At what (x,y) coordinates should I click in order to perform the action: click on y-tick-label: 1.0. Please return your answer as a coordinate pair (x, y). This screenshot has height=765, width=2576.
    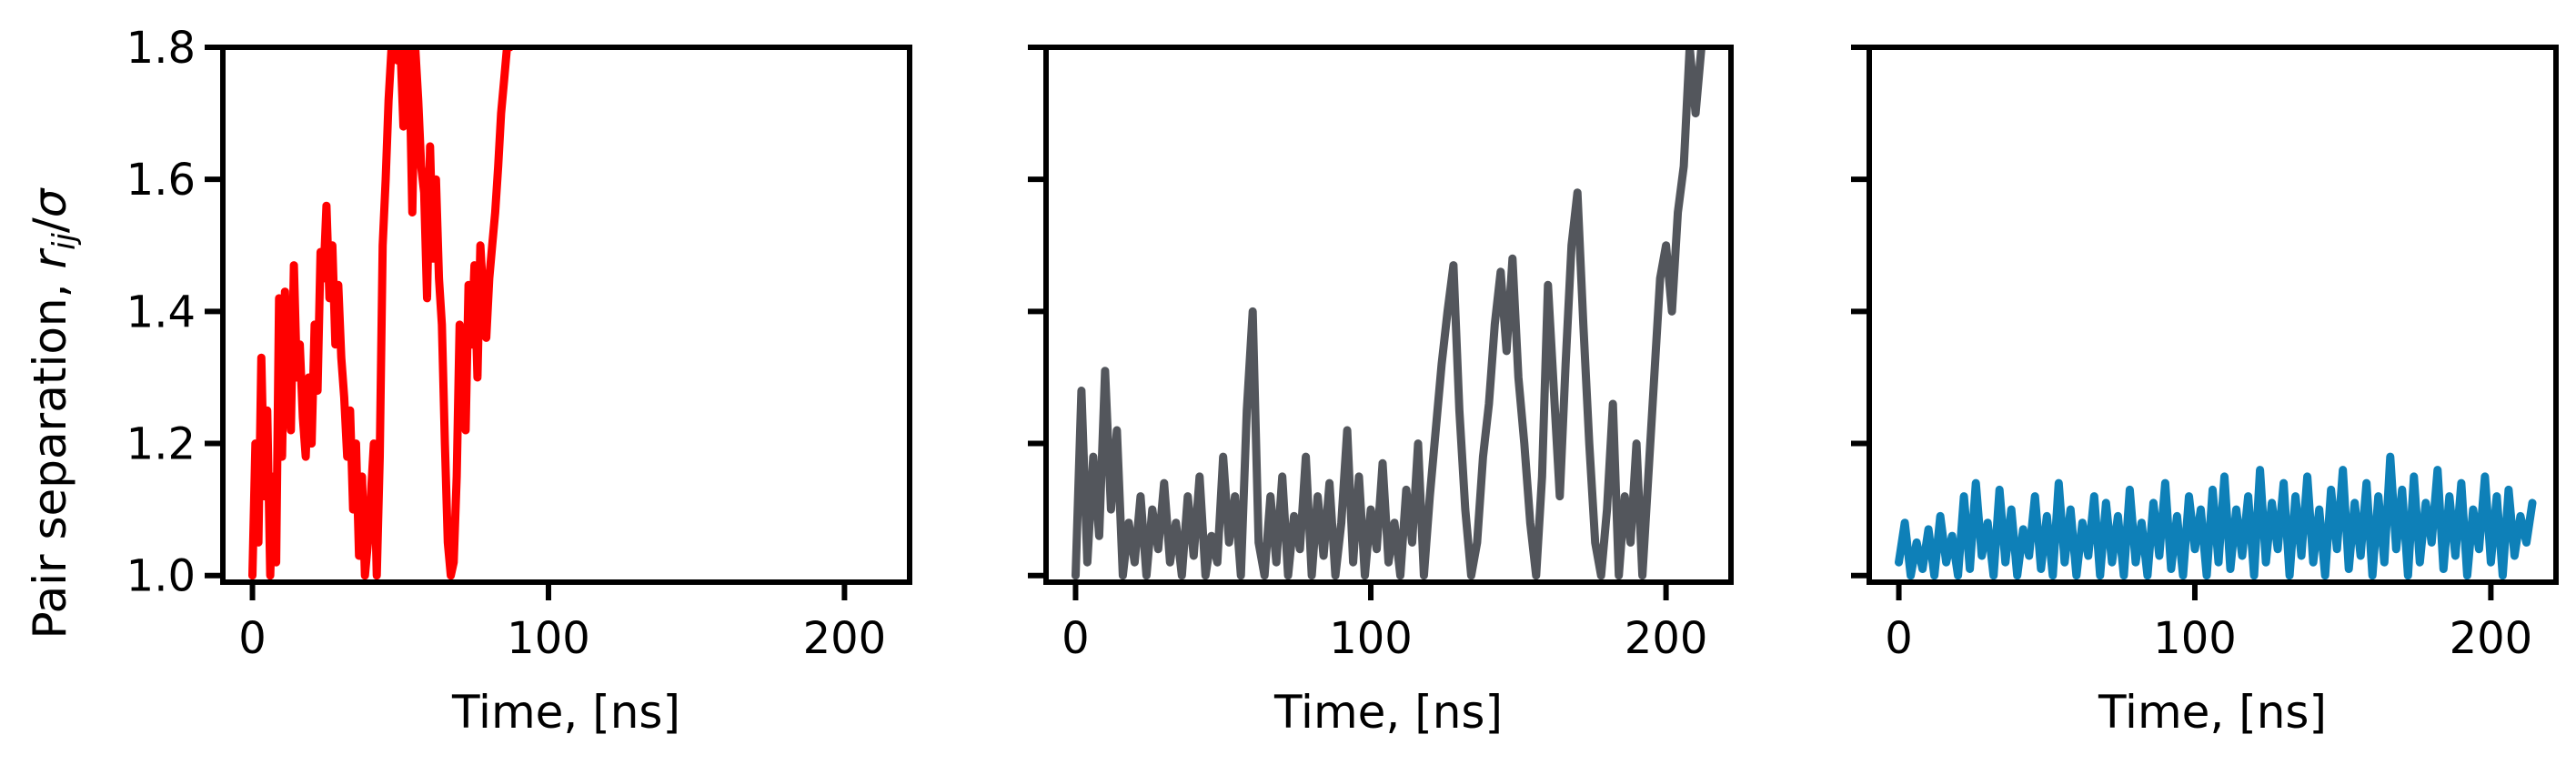
    Looking at the image, I should click on (161, 576).